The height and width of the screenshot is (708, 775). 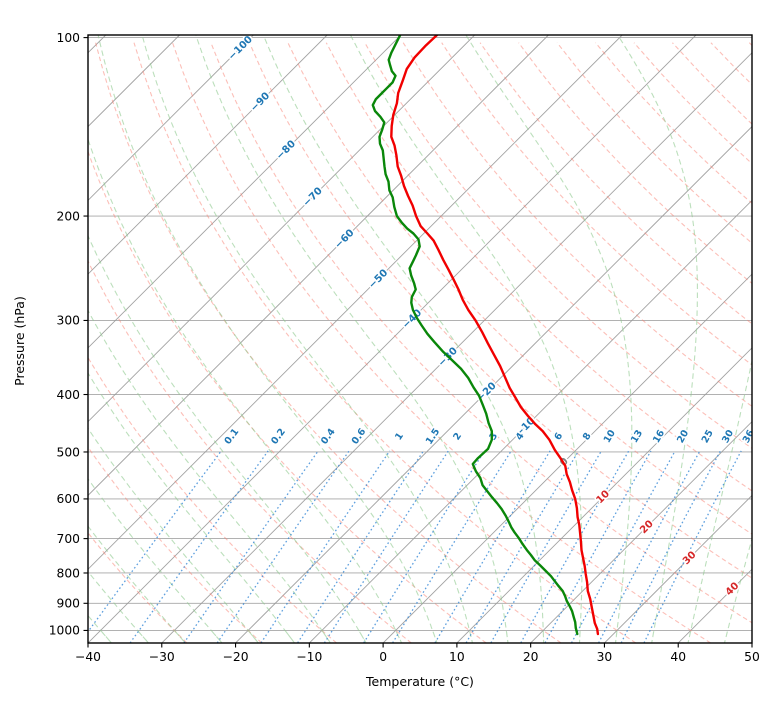 I want to click on svg-text: 1000, so click(x=64, y=631).